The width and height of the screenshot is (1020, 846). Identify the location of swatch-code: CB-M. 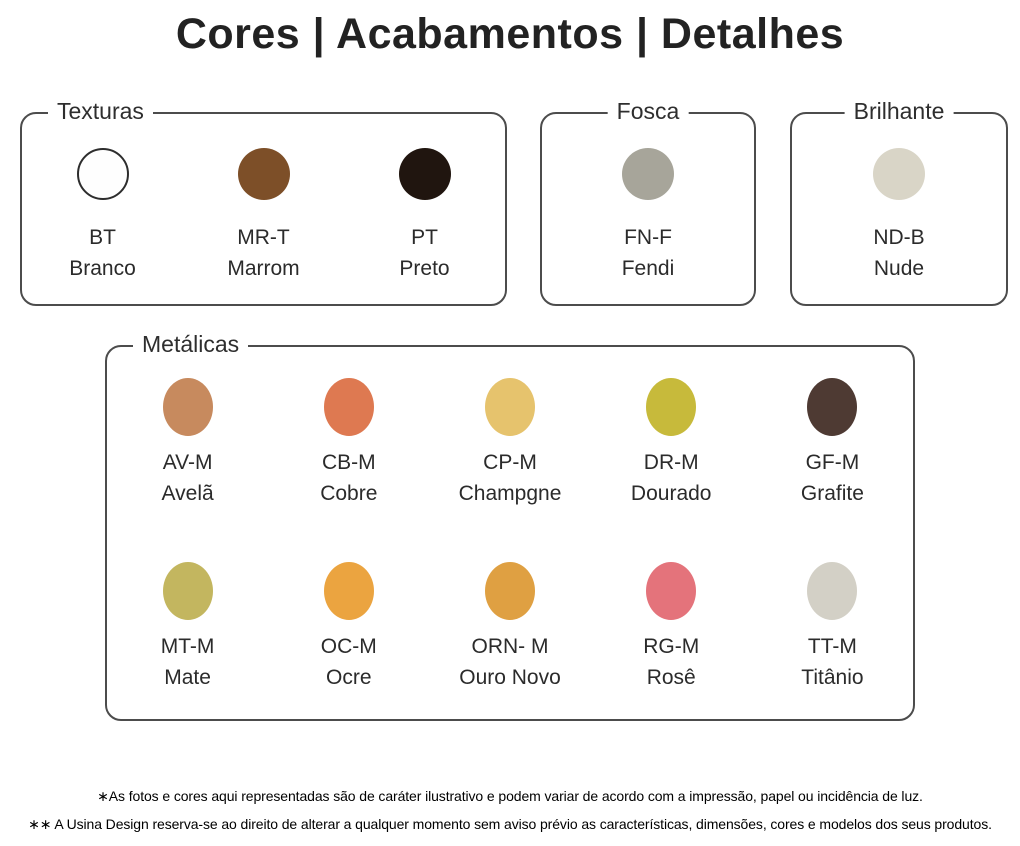
(348, 462).